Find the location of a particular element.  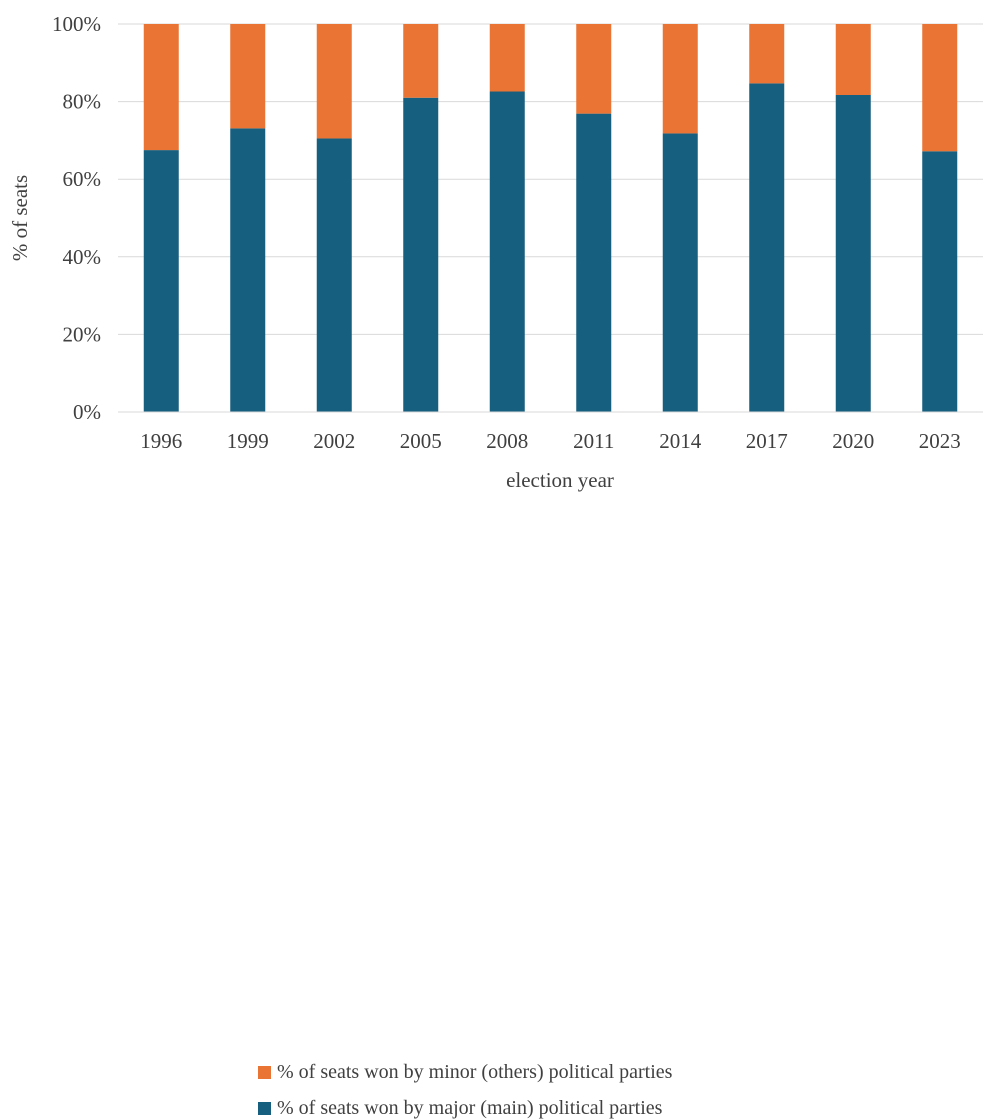

bar-minor-2017 is located at coordinates (767, 54).